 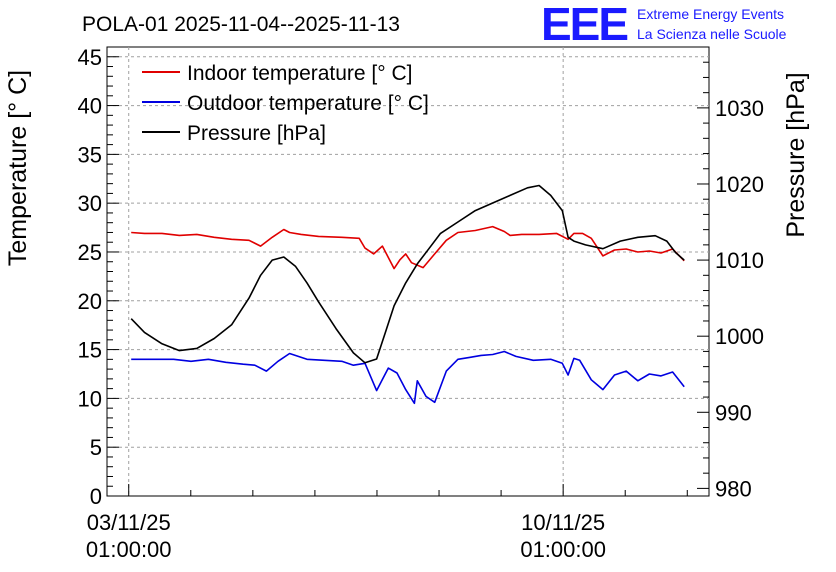 What do you see at coordinates (90, 57) in the screenshot?
I see `y-tick-label: 45` at bounding box center [90, 57].